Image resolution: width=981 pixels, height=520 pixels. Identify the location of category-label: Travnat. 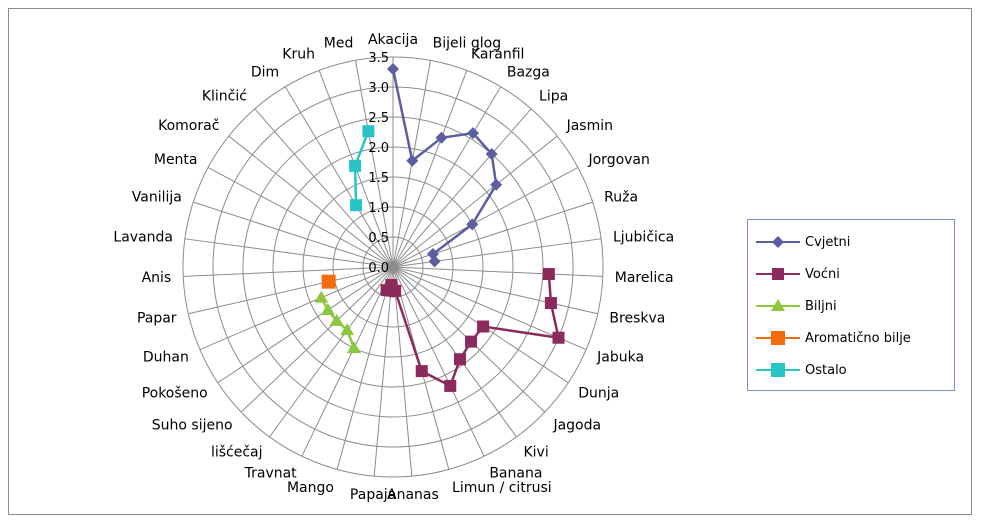
(271, 473).